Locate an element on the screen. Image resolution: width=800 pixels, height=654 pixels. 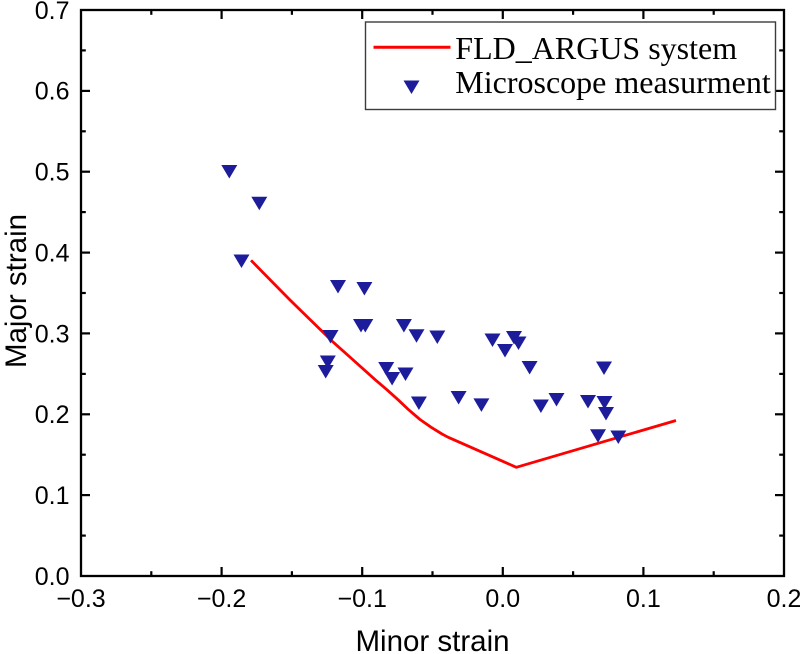
svg-text: Microscope measurment is located at coordinates (613, 82).